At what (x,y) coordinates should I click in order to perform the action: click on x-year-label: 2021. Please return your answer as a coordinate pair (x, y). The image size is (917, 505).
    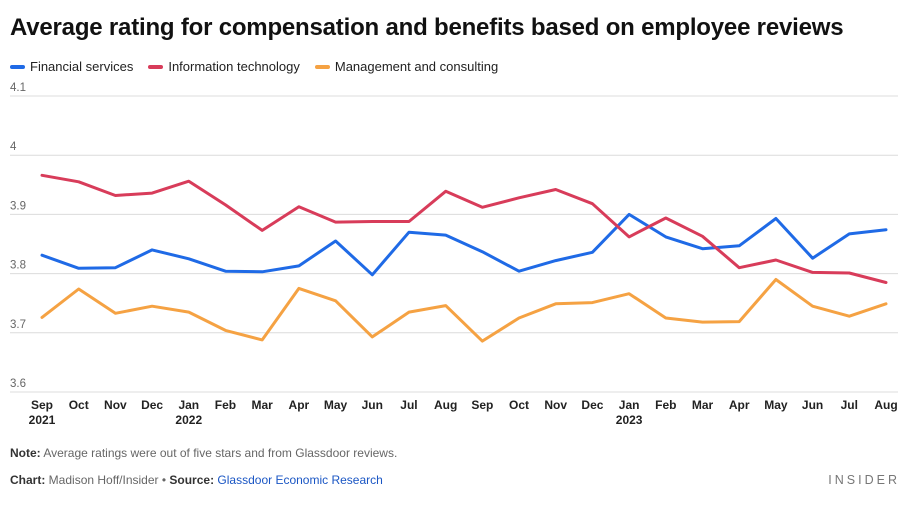
    Looking at the image, I should click on (42, 420).